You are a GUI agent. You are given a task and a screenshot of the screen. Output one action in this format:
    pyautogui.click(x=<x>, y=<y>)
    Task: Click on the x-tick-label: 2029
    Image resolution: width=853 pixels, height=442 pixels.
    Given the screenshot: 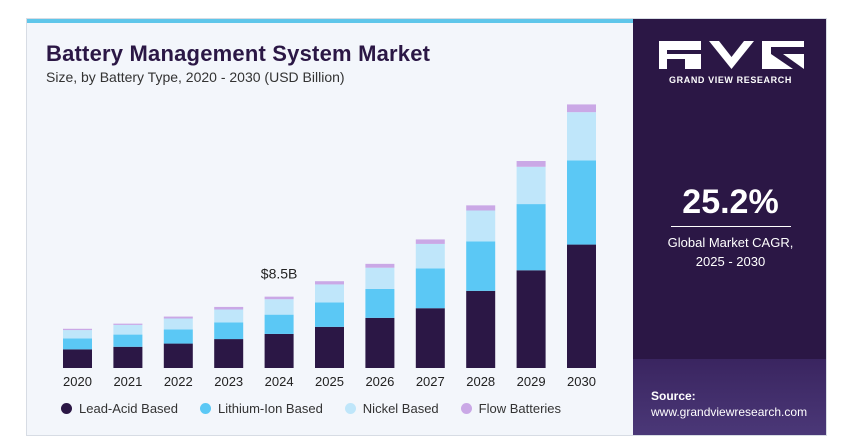 What is the action you would take?
    pyautogui.click(x=531, y=381)
    